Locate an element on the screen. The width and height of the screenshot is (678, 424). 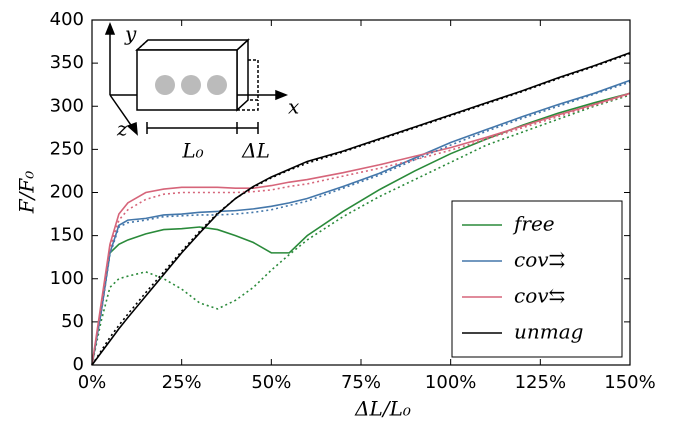
x-axis-label: ΔL/L₀ is located at coordinates (382, 409).